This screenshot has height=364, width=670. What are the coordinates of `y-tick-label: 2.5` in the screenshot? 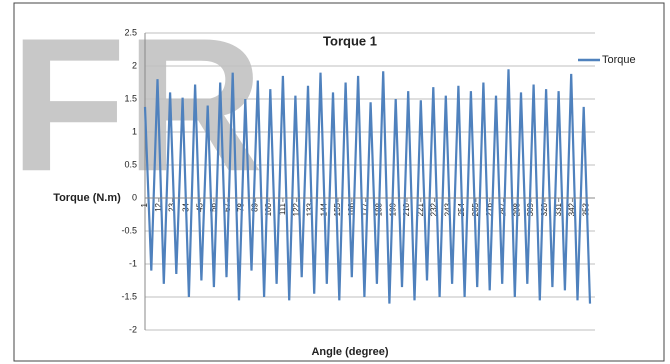 It's located at (130, 32).